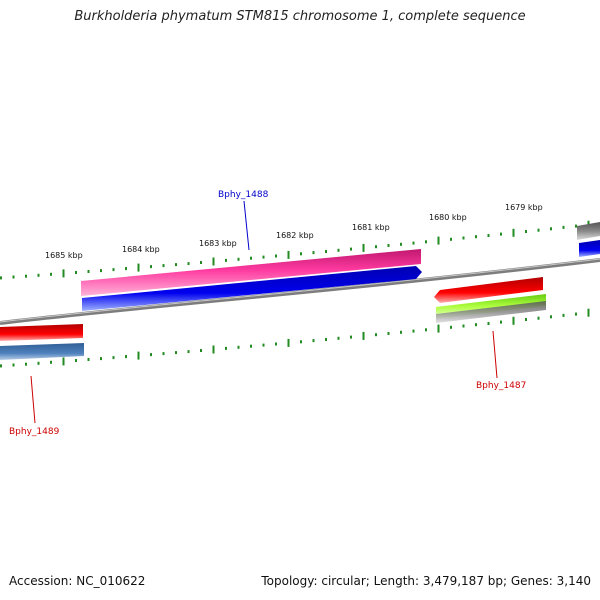  What do you see at coordinates (252, 288) in the screenshot?
I see `blue-feature` at bounding box center [252, 288].